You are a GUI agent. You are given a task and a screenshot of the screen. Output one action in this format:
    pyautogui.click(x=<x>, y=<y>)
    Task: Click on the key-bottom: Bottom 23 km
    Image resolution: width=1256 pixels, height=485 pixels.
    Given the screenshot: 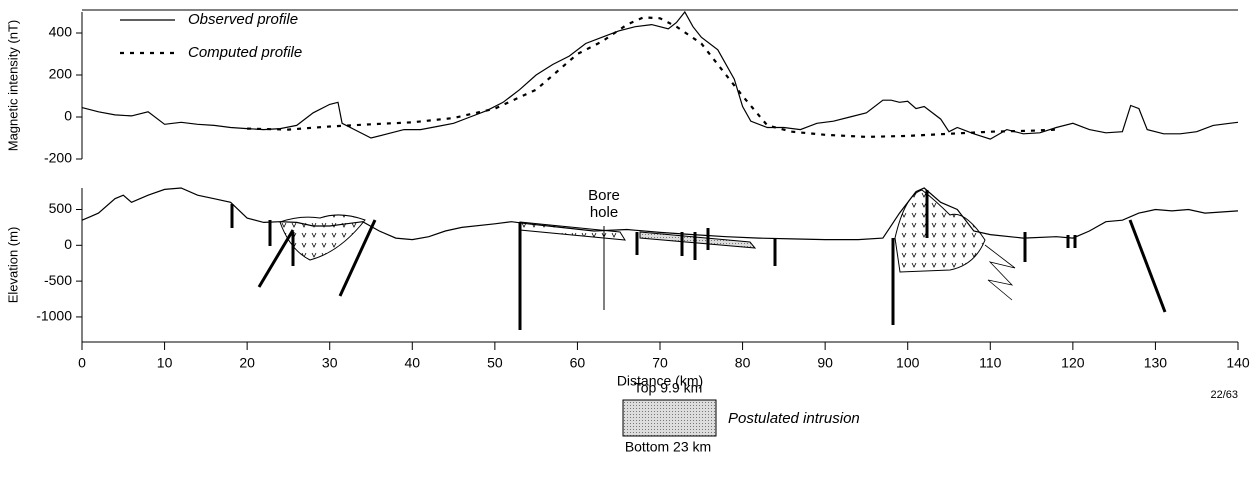 What is the action you would take?
    pyautogui.click(x=668, y=447)
    